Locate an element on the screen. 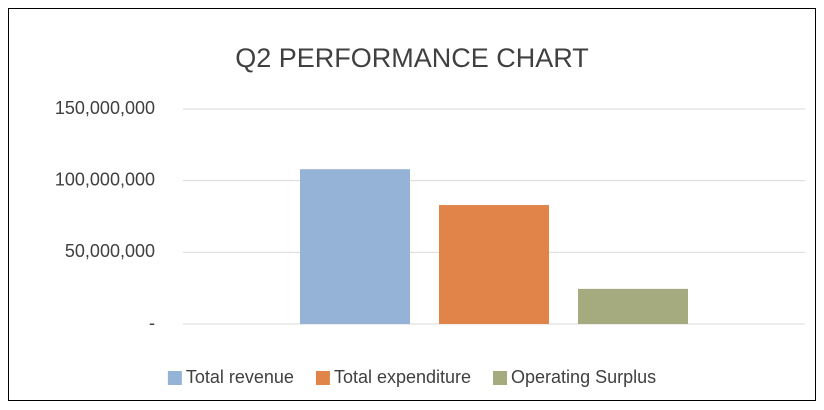 Image resolution: width=824 pixels, height=410 pixels. y-tick-label: 50,000,000 is located at coordinates (110, 251).